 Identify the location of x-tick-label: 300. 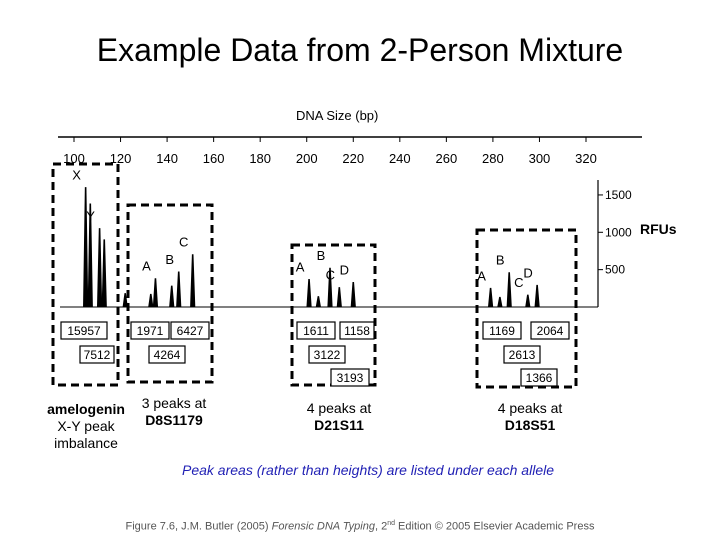
(540, 158).